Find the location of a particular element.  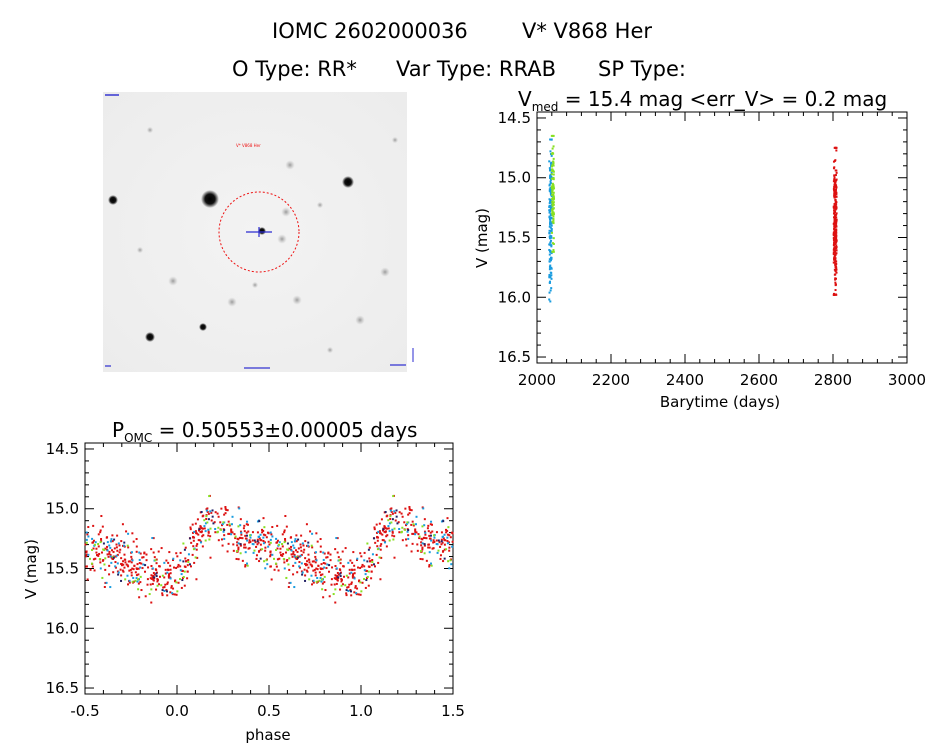

x-tick-label: 3000 is located at coordinates (907, 380).